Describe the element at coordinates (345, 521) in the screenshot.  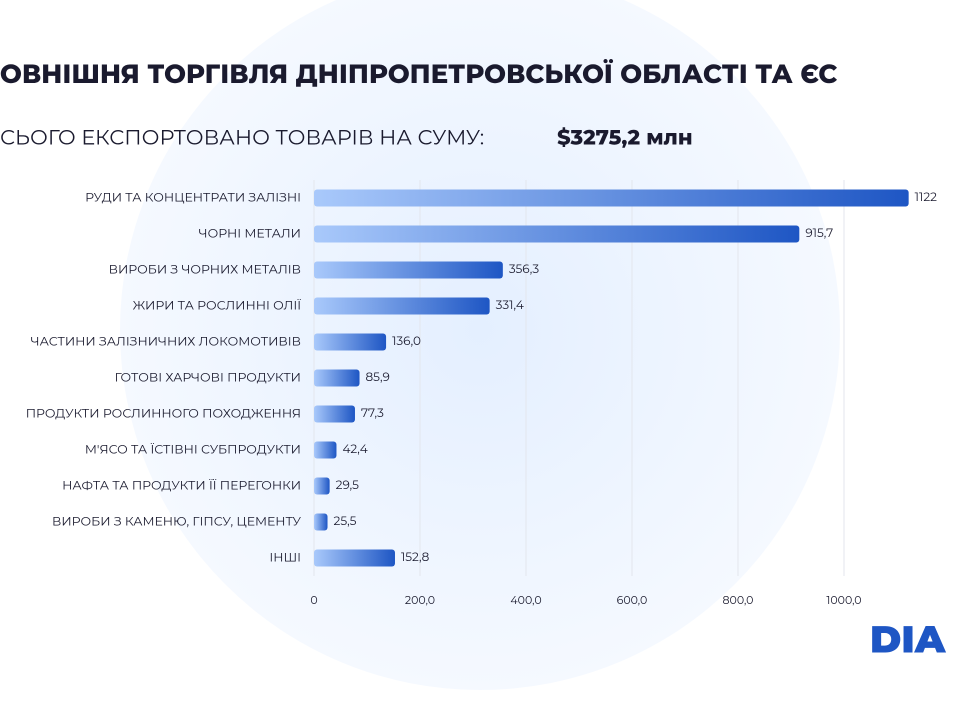
I see `value-label: 25,5` at that location.